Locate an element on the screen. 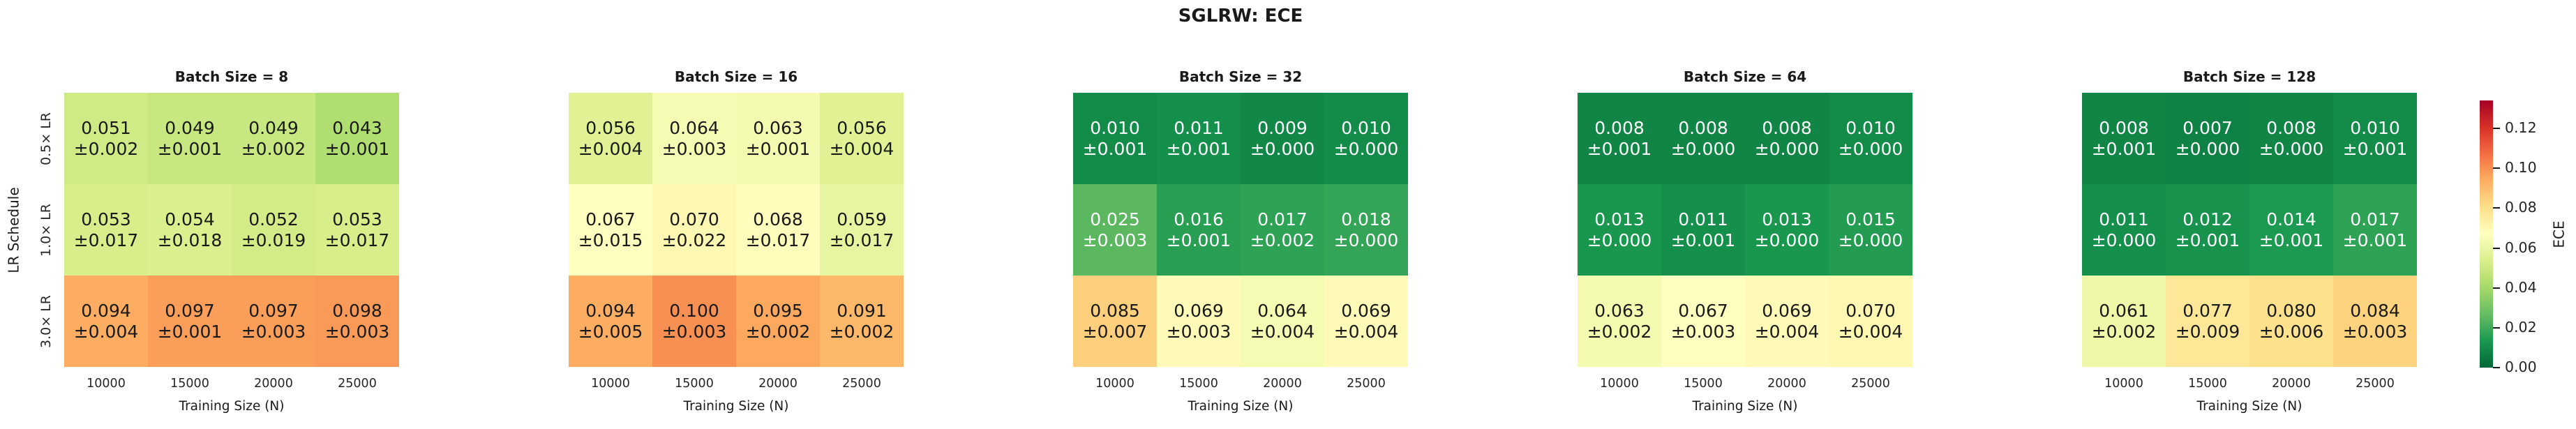 The image size is (2576, 429). panel-title: Batch Size = 8 is located at coordinates (231, 76).